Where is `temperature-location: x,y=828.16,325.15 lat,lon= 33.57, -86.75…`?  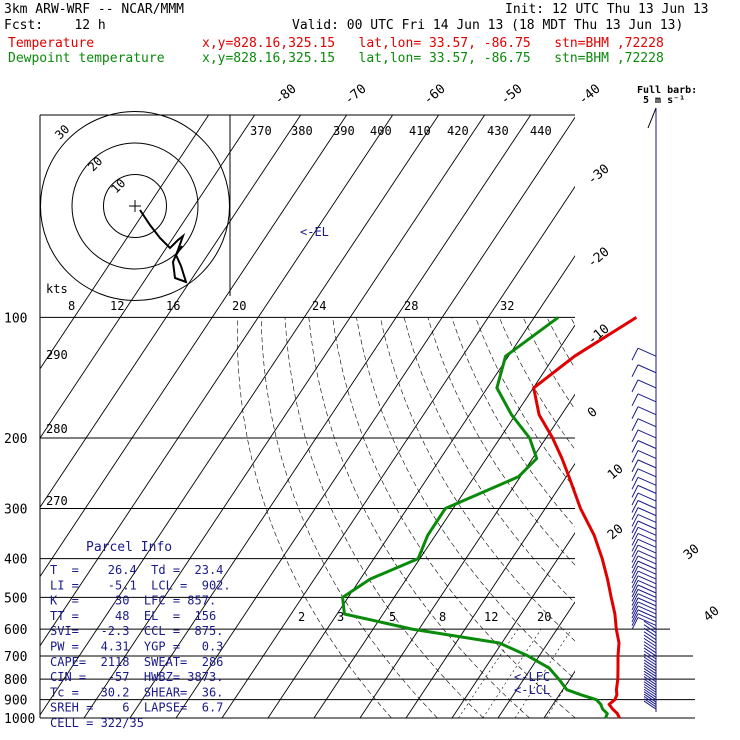
temperature-location: x,y=828.16,325.15 lat,lon= 33.57, -86.75… is located at coordinates (433, 43).